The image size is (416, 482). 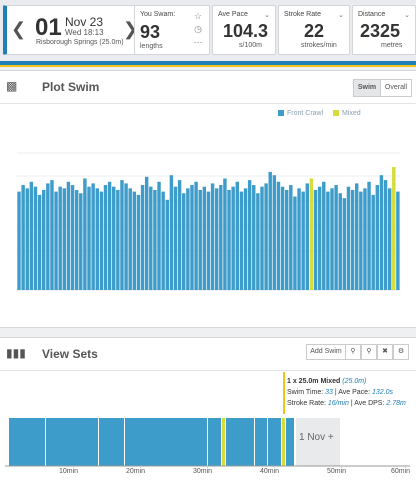 What do you see at coordinates (198, 42) in the screenshot?
I see `more-icon: ⋯` at bounding box center [198, 42].